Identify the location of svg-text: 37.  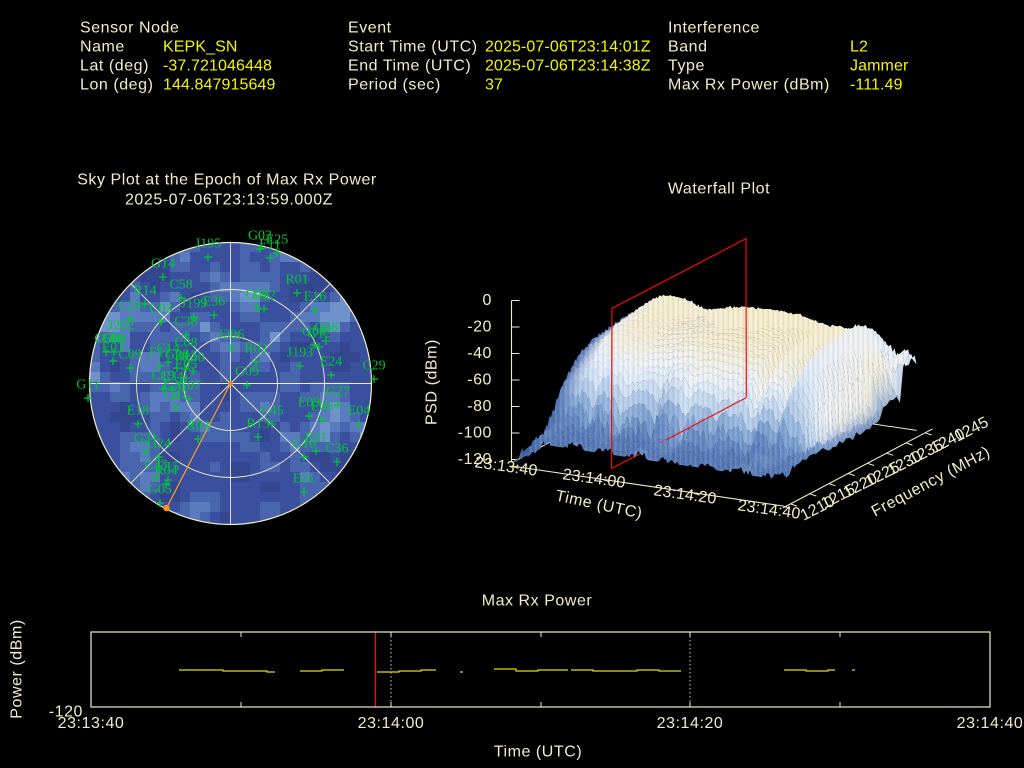
(494, 85).